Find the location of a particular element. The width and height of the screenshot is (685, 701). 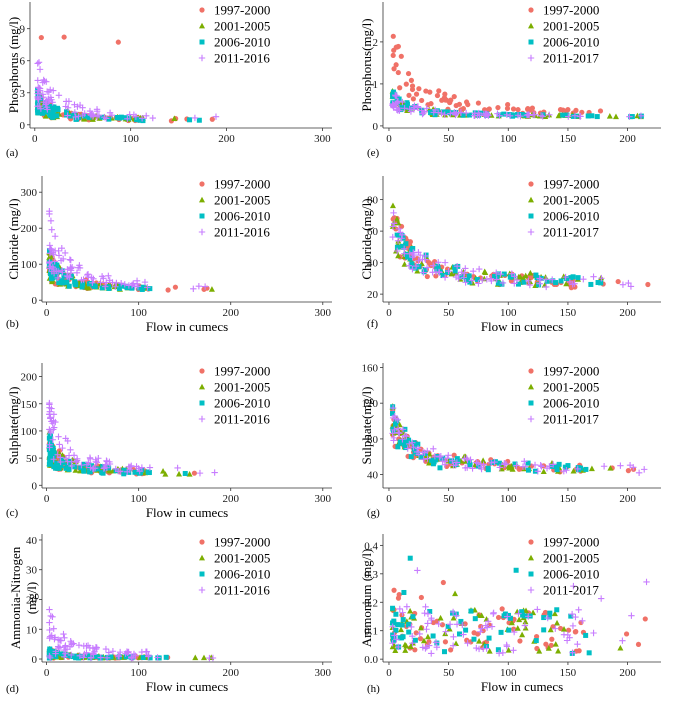

y-tick-label: 0.1 is located at coordinates (371, 632).